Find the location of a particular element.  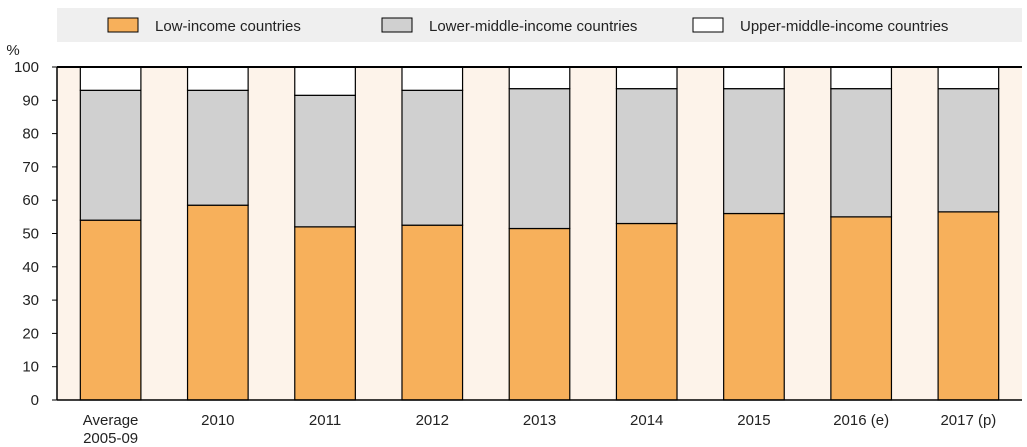

legend-background is located at coordinates (539, 25).